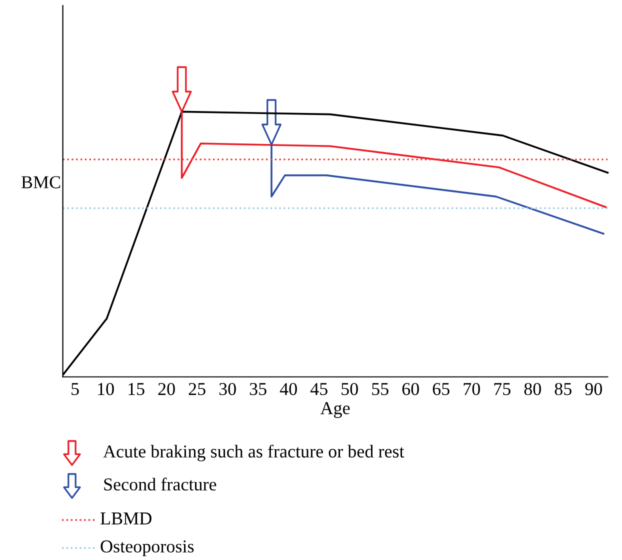  Describe the element at coordinates (350, 389) in the screenshot. I see `x-tick-label: 50` at that location.